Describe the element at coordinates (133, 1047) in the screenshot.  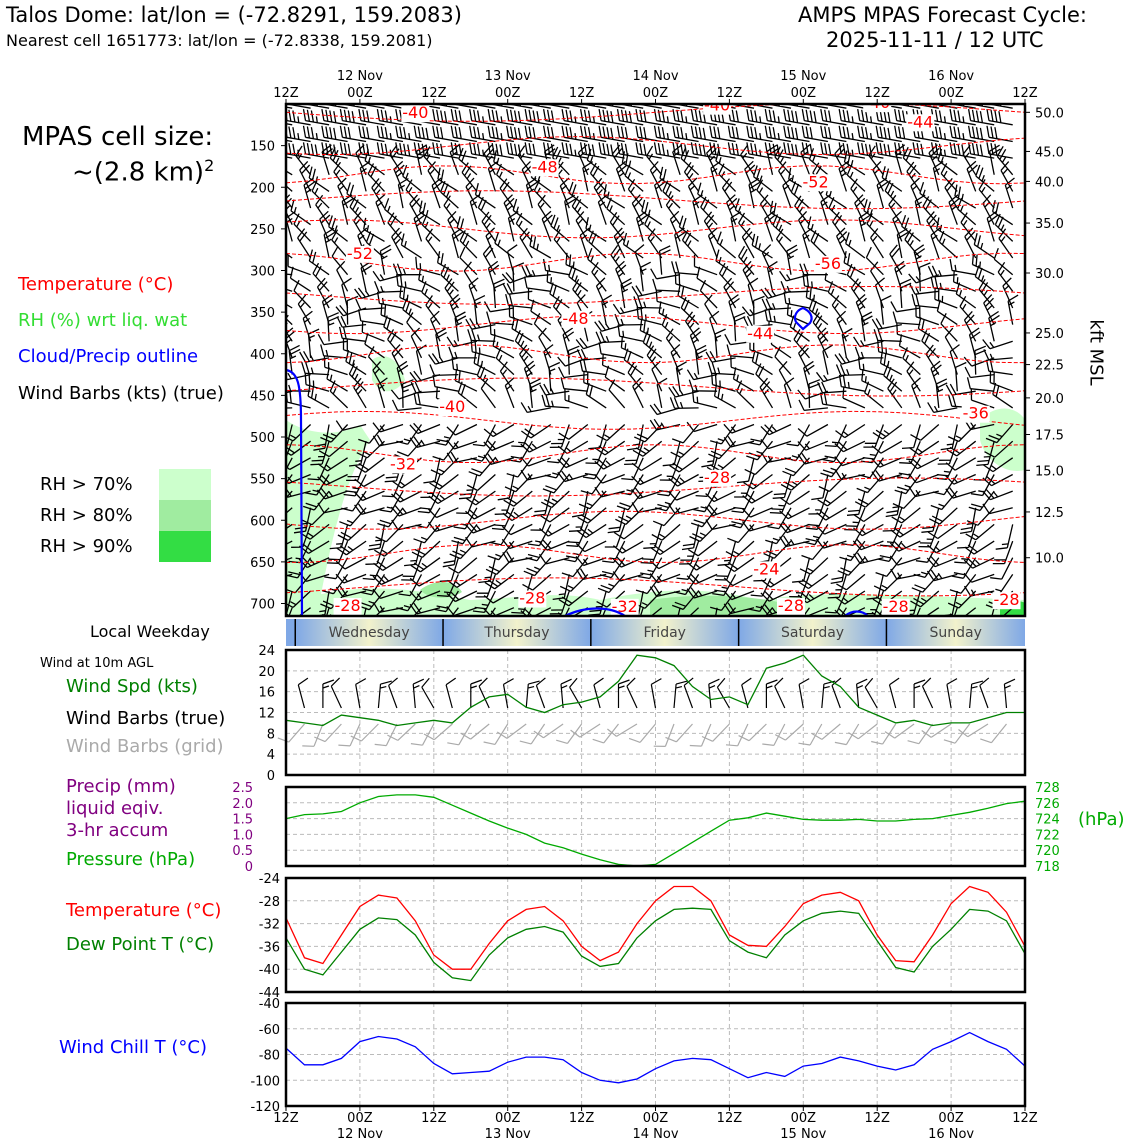
I see `legend-windchill: Wind Chill T (°C)` at that location.